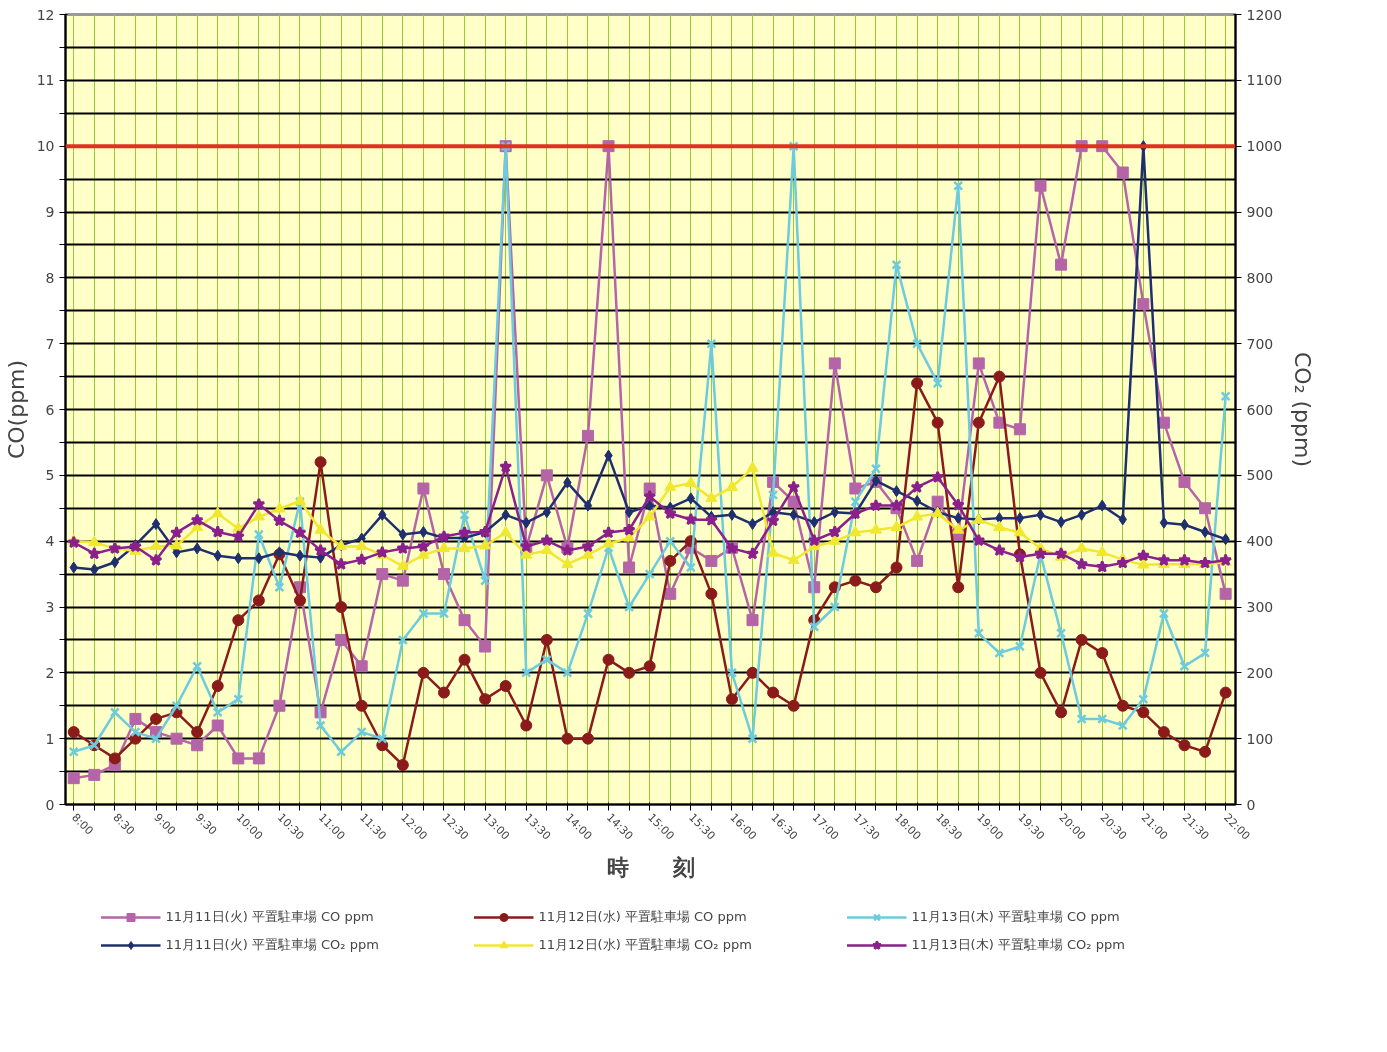 Image resolution: width=1387 pixels, height=1052 pixels. I want to click on y-tick-label: 3, so click(50, 607).